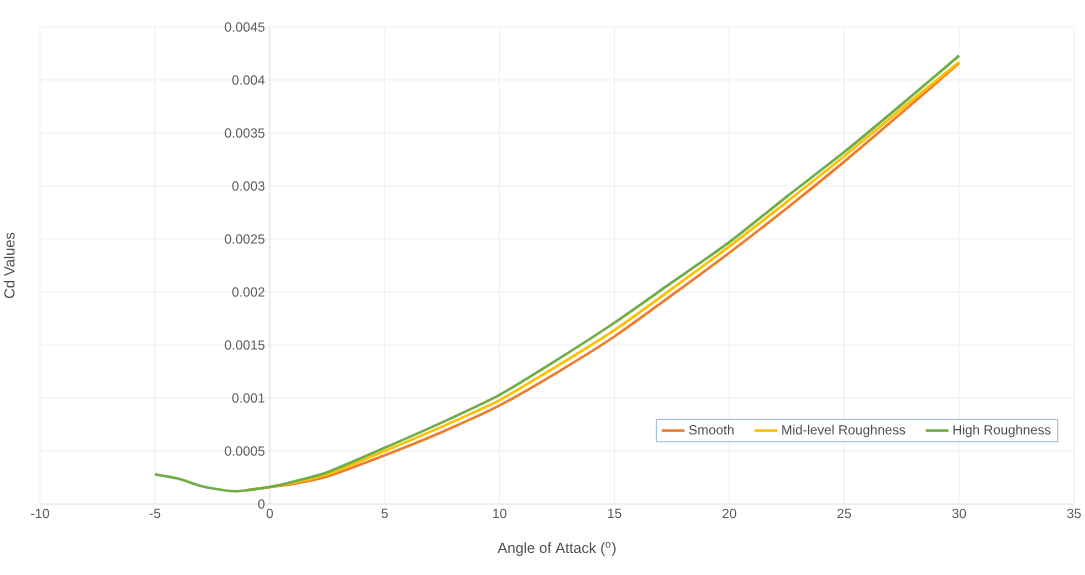  Describe the element at coordinates (269, 513) in the screenshot. I see `x-tick-label: 0` at that location.